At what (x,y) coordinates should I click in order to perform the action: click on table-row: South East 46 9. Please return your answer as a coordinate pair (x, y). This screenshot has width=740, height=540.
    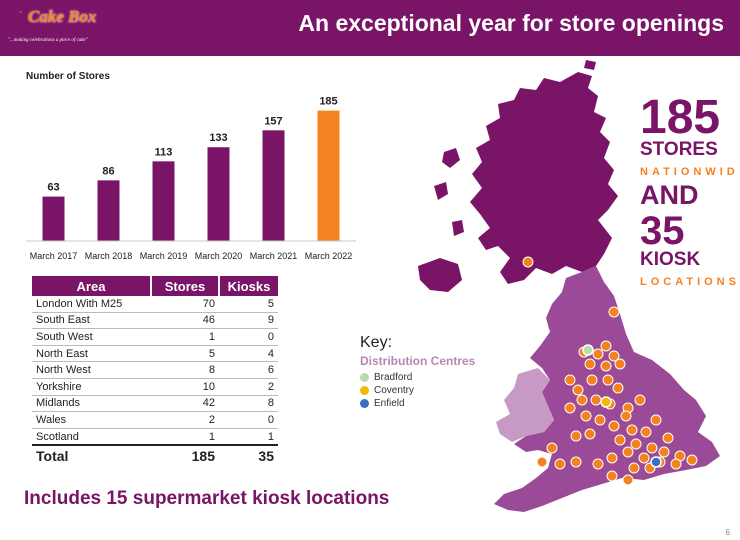
    Looking at the image, I should click on (155, 321).